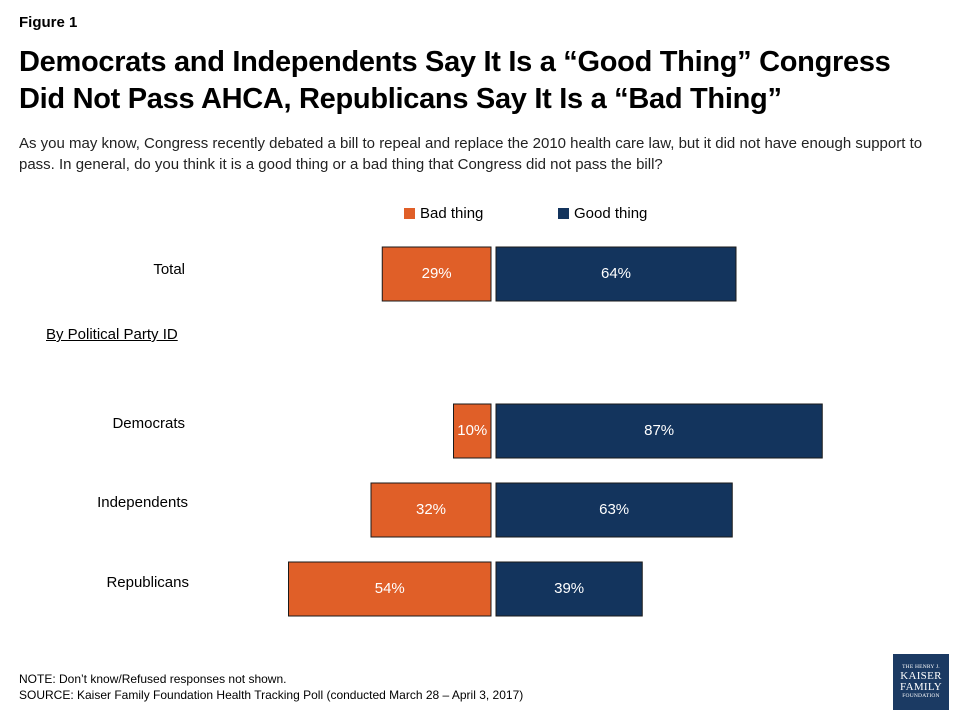  I want to click on category-label-independents: Independents, so click(142, 502).